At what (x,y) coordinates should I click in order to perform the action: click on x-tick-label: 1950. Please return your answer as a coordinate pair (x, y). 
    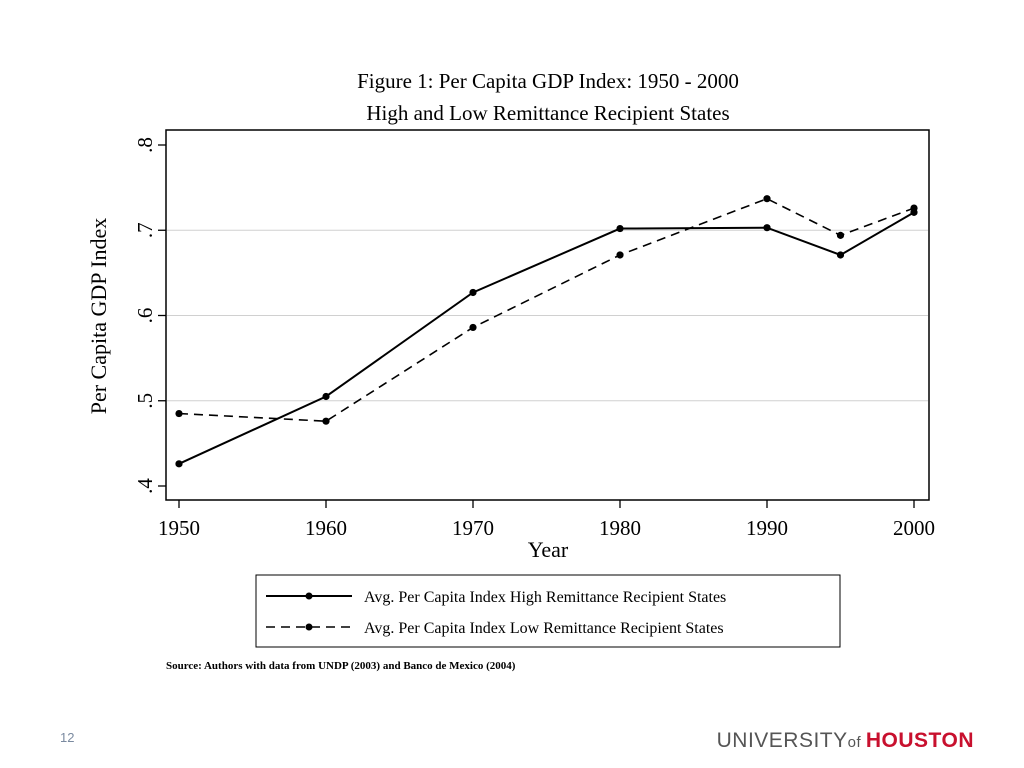
    Looking at the image, I should click on (179, 528).